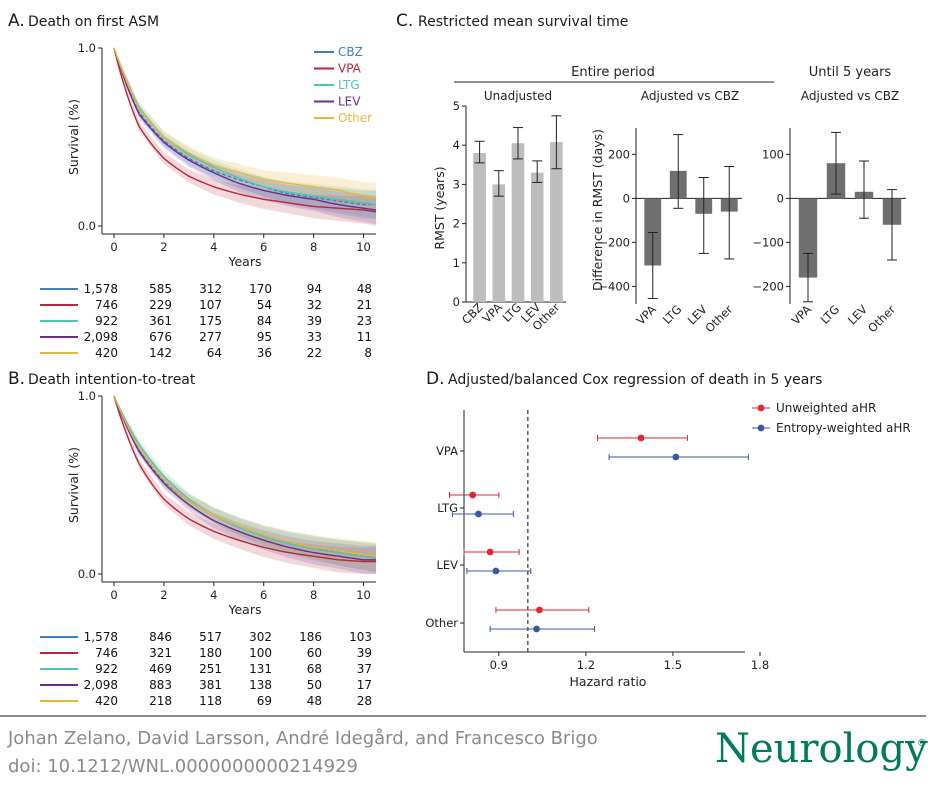 The height and width of the screenshot is (788, 940). I want to click on risk-table-cell: 23, so click(364, 321).